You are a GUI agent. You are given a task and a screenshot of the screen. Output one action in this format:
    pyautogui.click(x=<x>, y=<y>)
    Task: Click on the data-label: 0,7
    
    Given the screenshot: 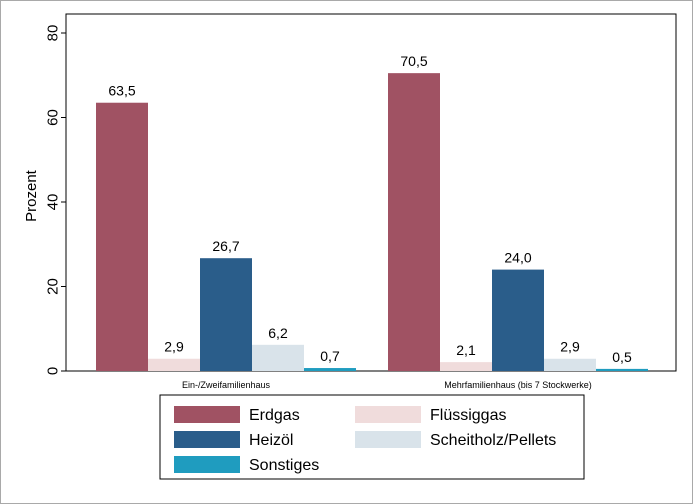 What is the action you would take?
    pyautogui.click(x=330, y=356)
    